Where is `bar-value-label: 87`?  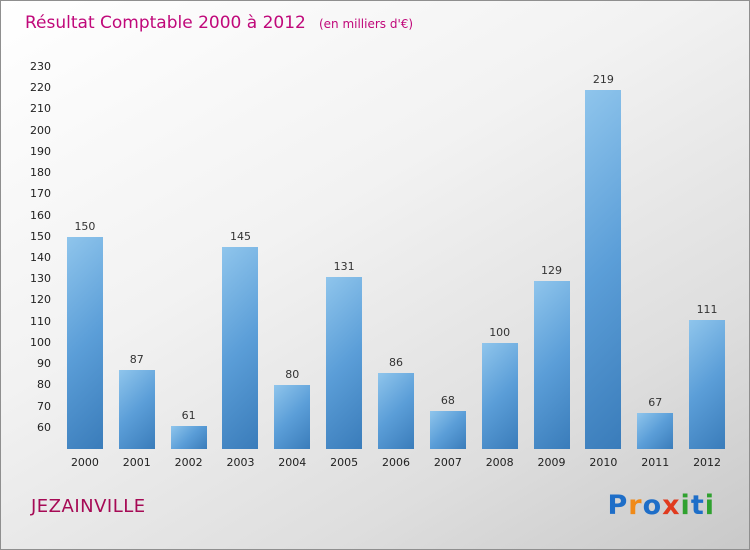
bar-value-label: 87 is located at coordinates (136, 360).